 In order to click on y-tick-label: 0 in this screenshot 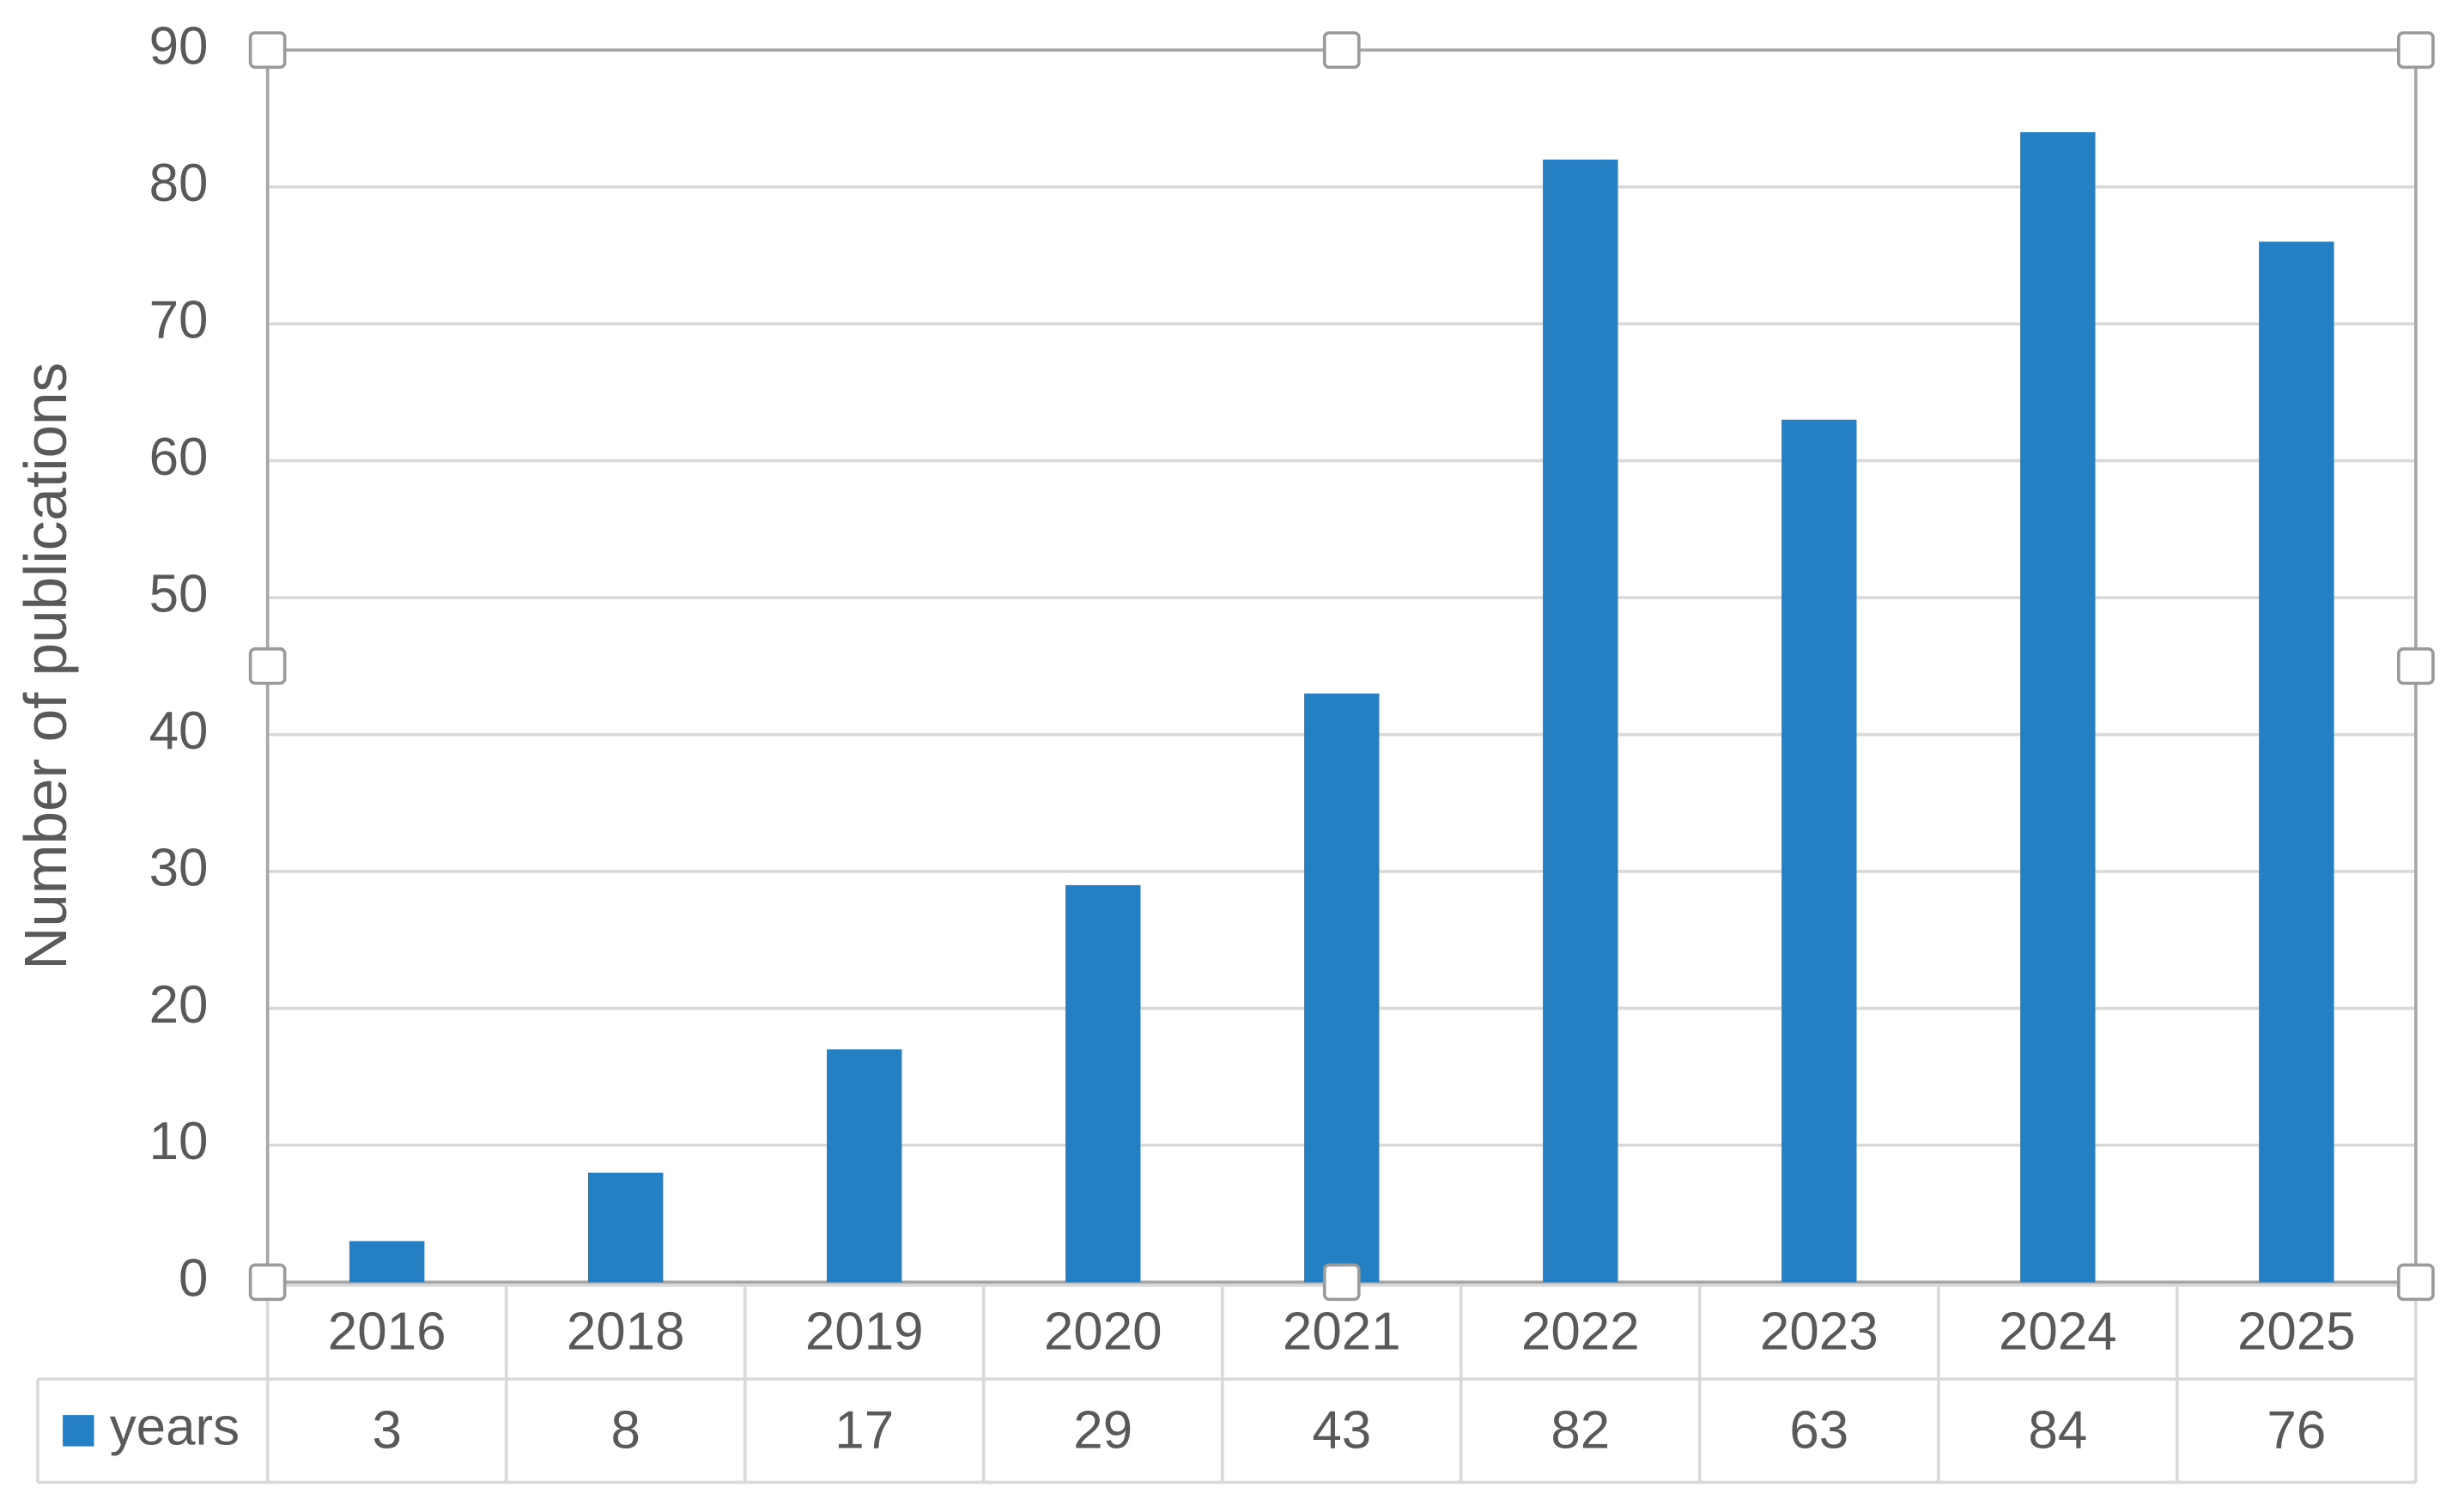, I will do `click(193, 1279)`.